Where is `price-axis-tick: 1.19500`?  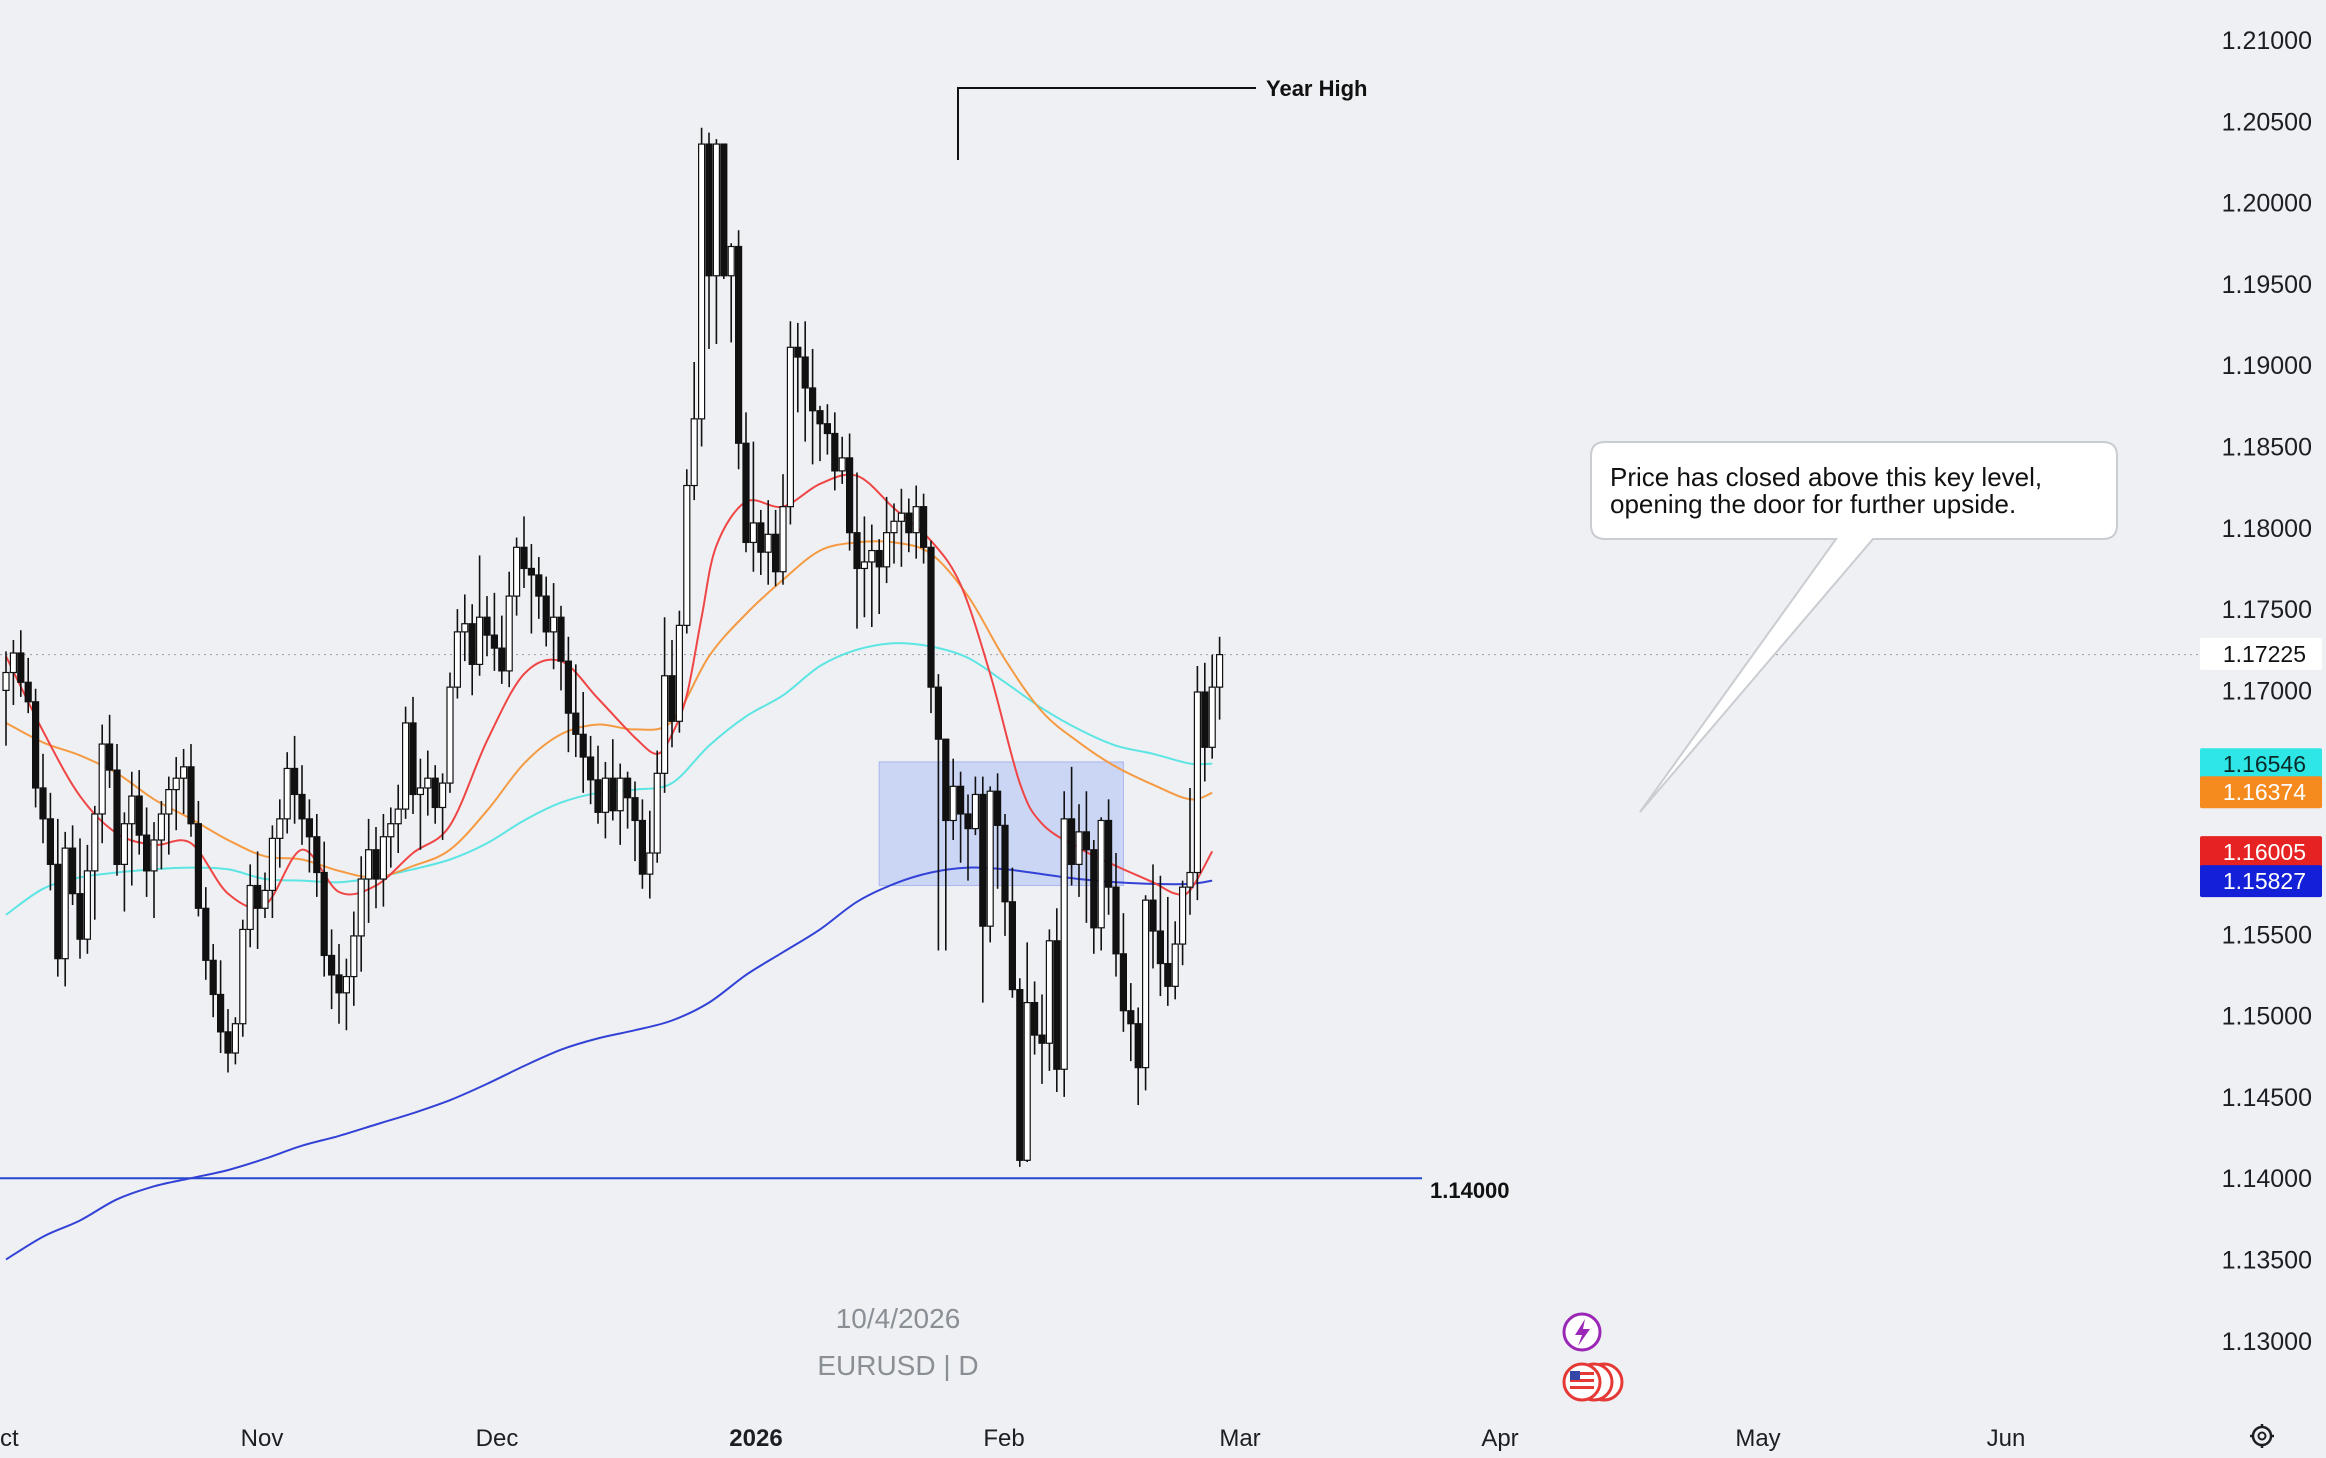 price-axis-tick: 1.19500 is located at coordinates (2267, 285).